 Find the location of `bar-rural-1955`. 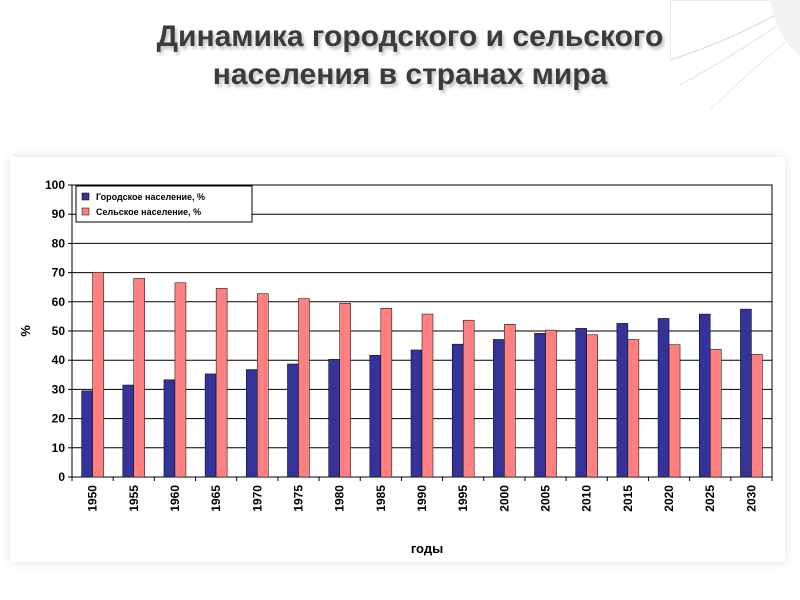

bar-rural-1955 is located at coordinates (139, 378).